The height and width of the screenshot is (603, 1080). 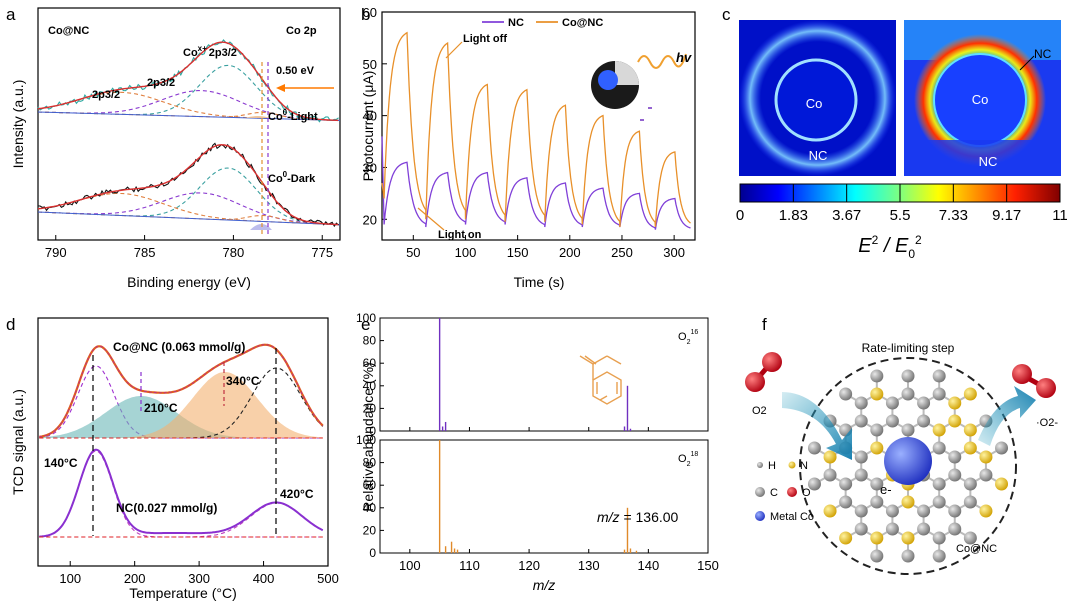 What do you see at coordinates (755, 382) in the screenshot?
I see `f-o2-atom1` at bounding box center [755, 382].